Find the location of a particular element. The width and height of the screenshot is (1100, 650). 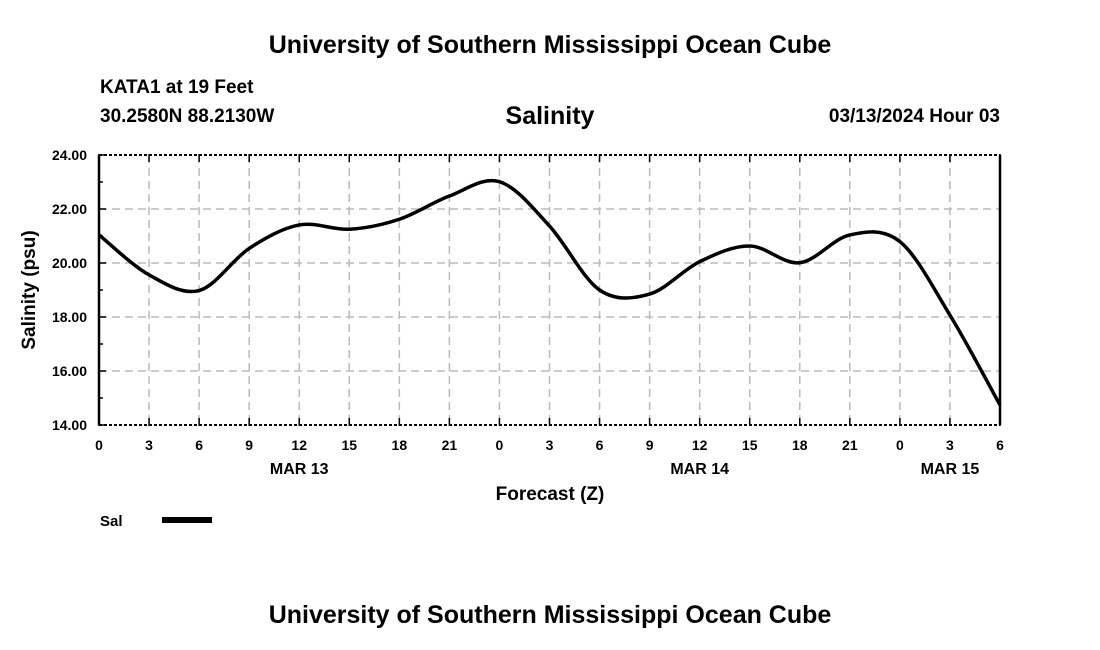

day-label: MAR 13 is located at coordinates (299, 469).